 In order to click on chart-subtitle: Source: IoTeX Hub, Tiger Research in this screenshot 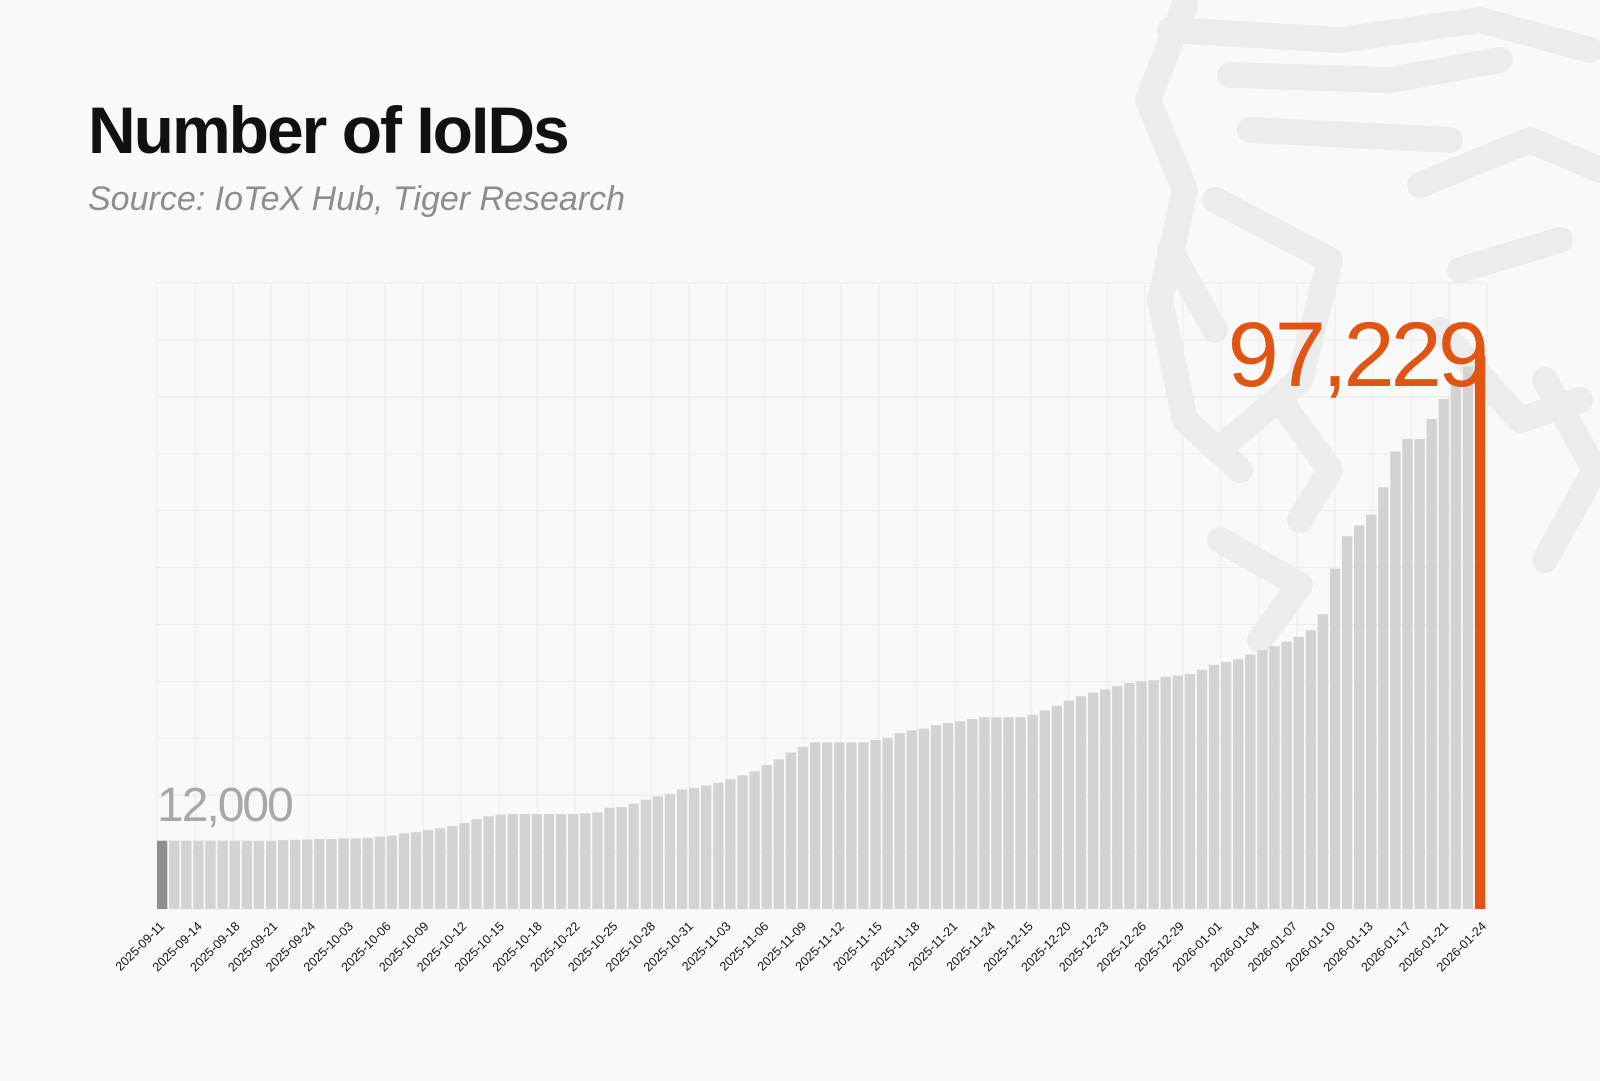, I will do `click(357, 199)`.